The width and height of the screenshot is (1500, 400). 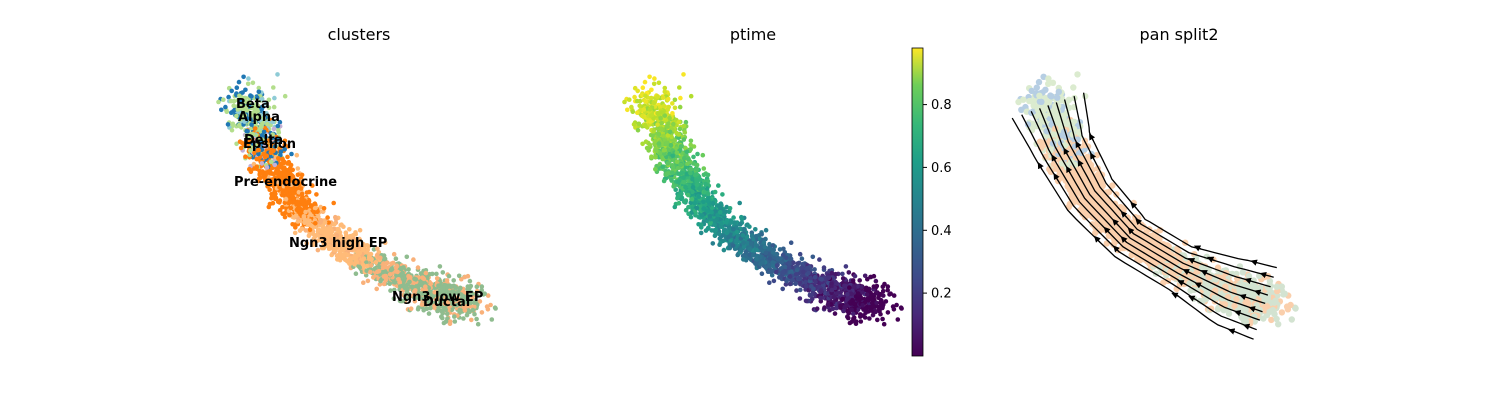 I want to click on cluster-label: Ngn3 high EP, so click(x=338, y=243).